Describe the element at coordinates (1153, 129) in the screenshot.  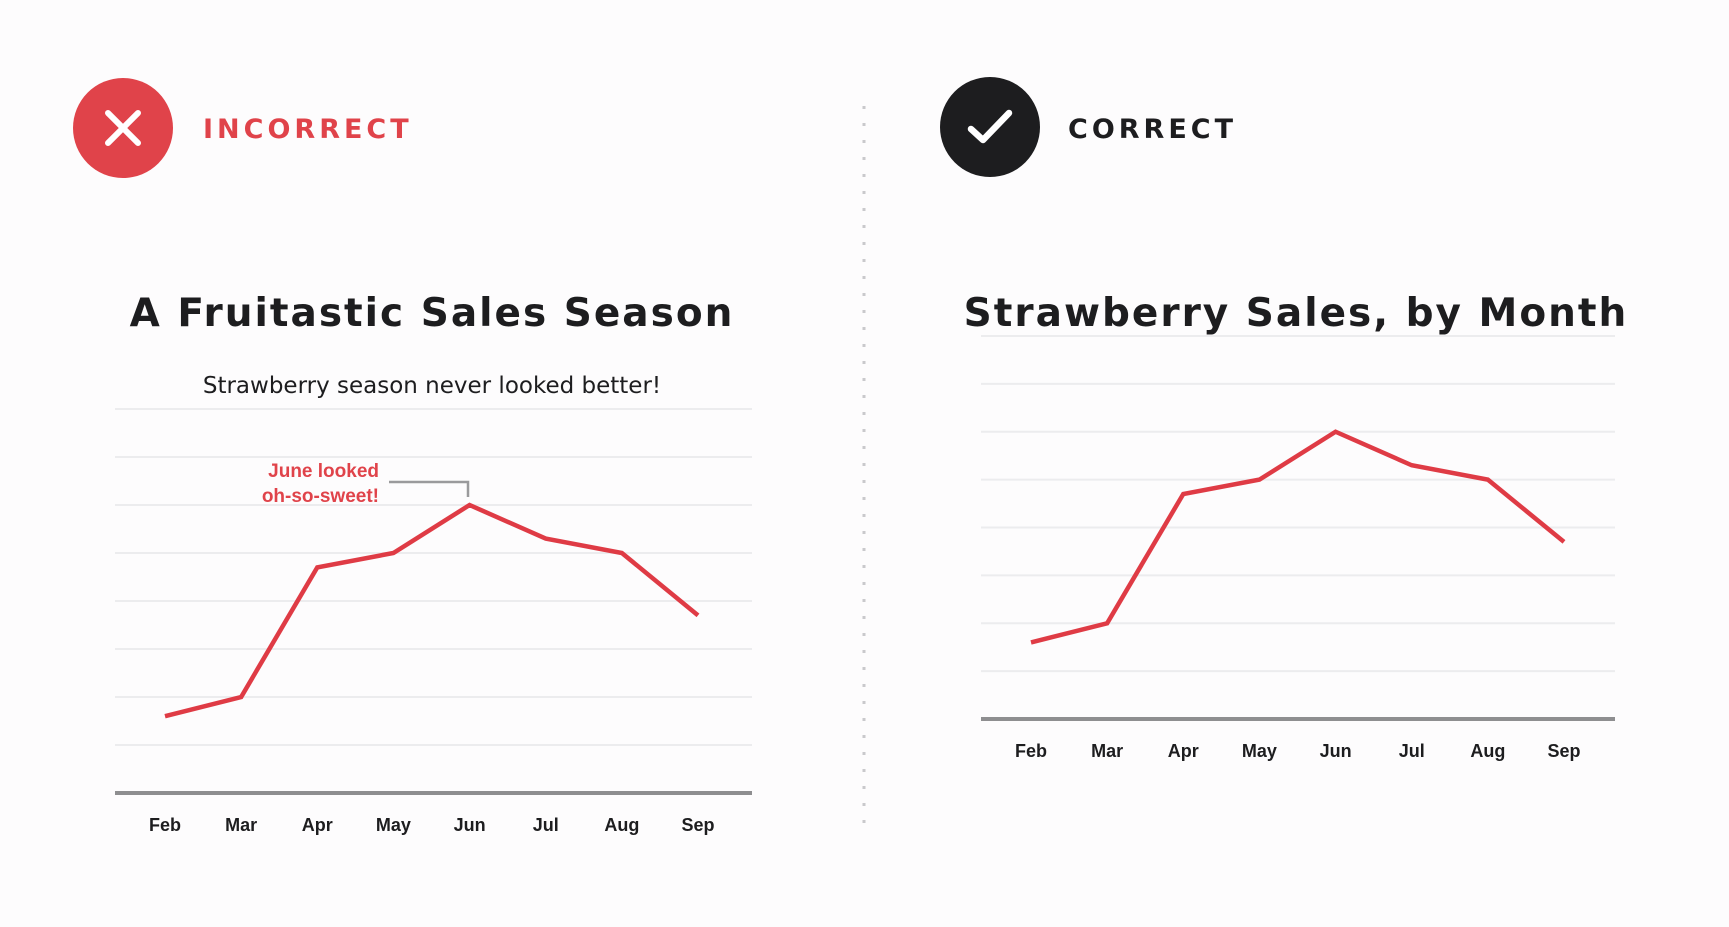
I see `correct-label: CORRECT` at that location.